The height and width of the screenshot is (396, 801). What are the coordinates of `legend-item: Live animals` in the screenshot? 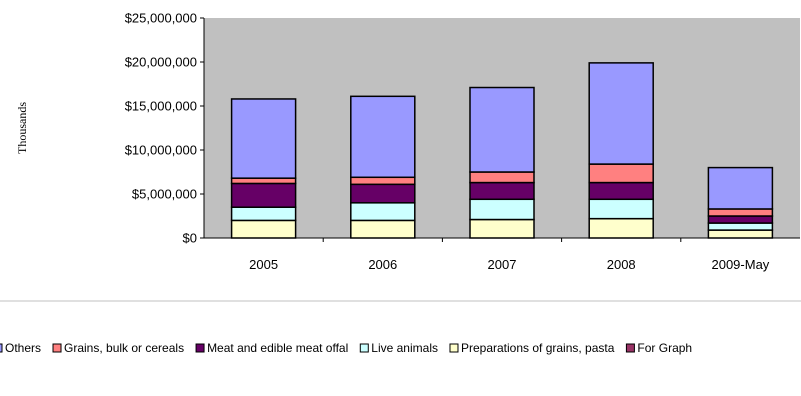 It's located at (398, 348).